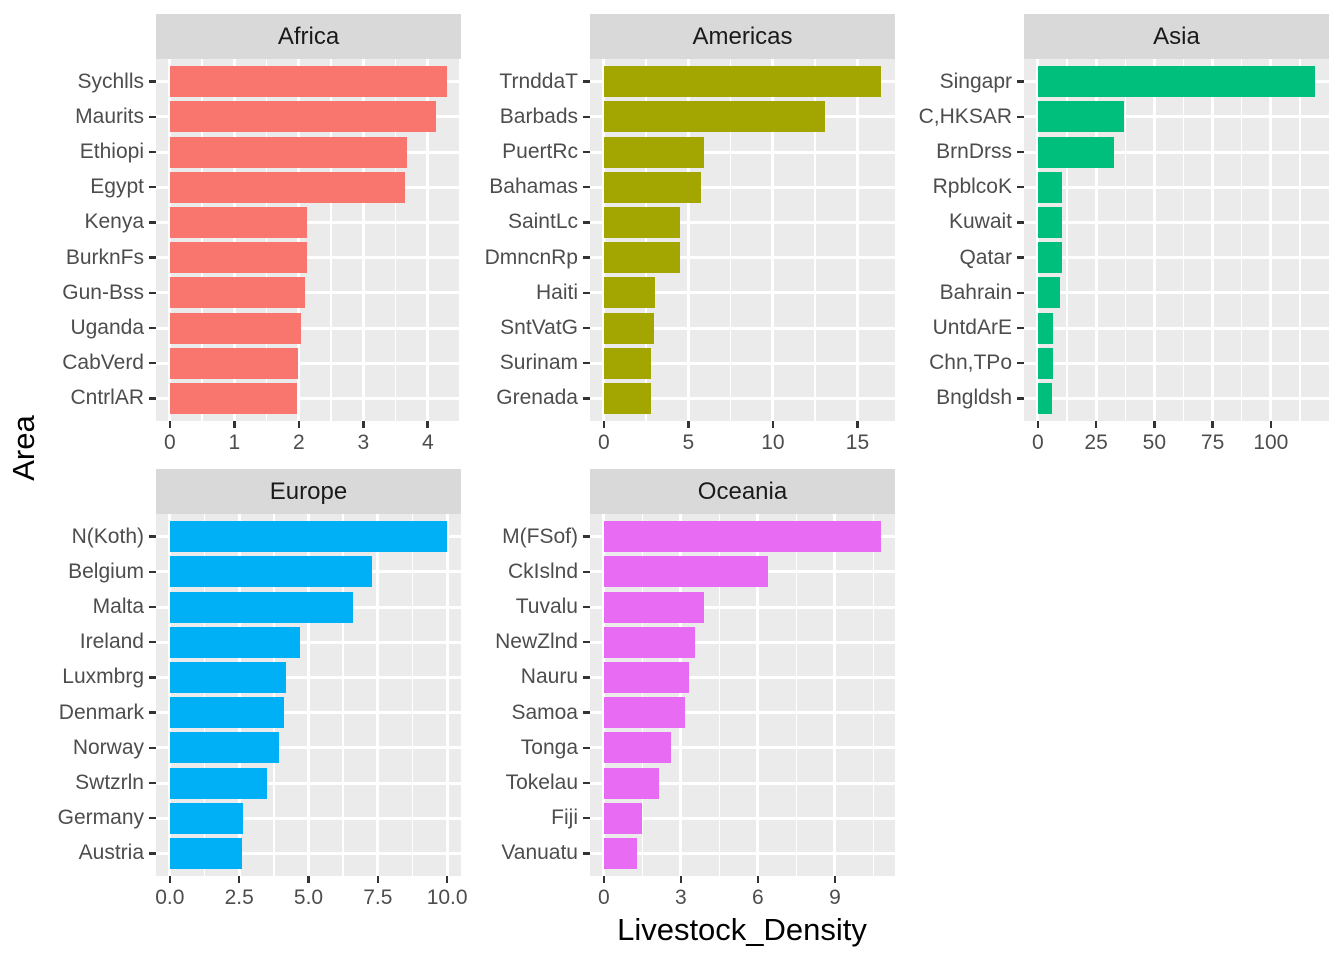  I want to click on bar-singapr, so click(1176, 82).